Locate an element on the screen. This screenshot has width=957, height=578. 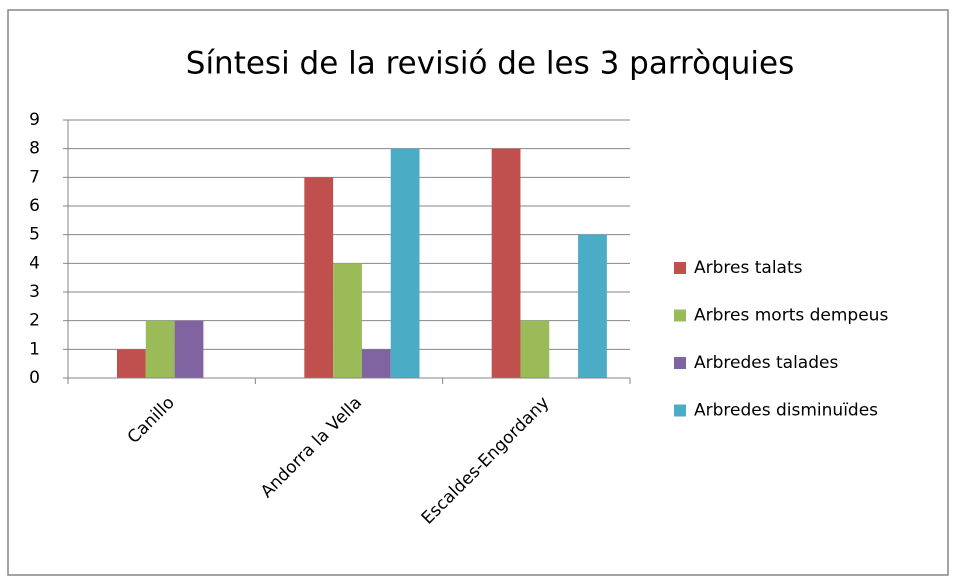
legend-label: Arbredes talades is located at coordinates (766, 363).